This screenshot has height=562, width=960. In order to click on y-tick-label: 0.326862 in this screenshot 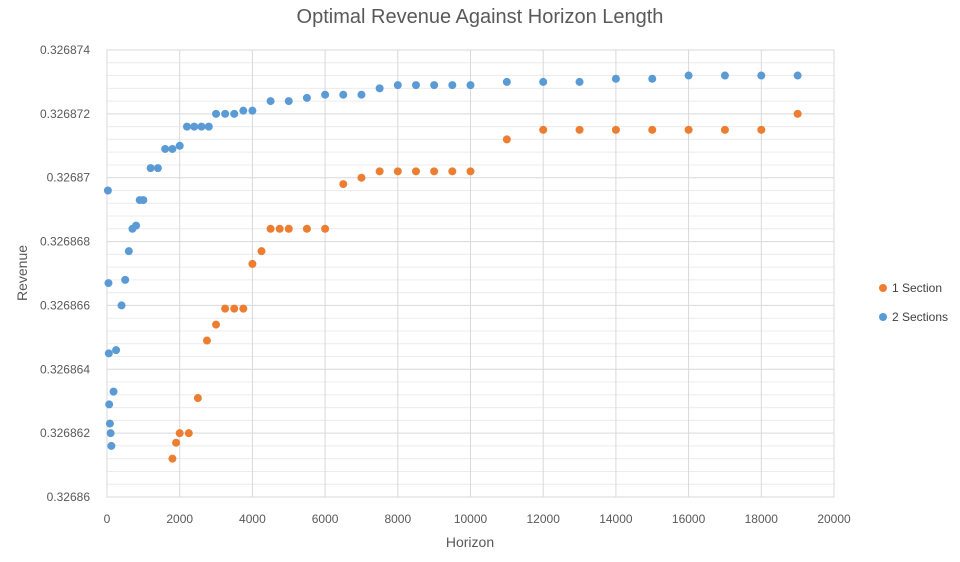, I will do `click(65, 433)`.